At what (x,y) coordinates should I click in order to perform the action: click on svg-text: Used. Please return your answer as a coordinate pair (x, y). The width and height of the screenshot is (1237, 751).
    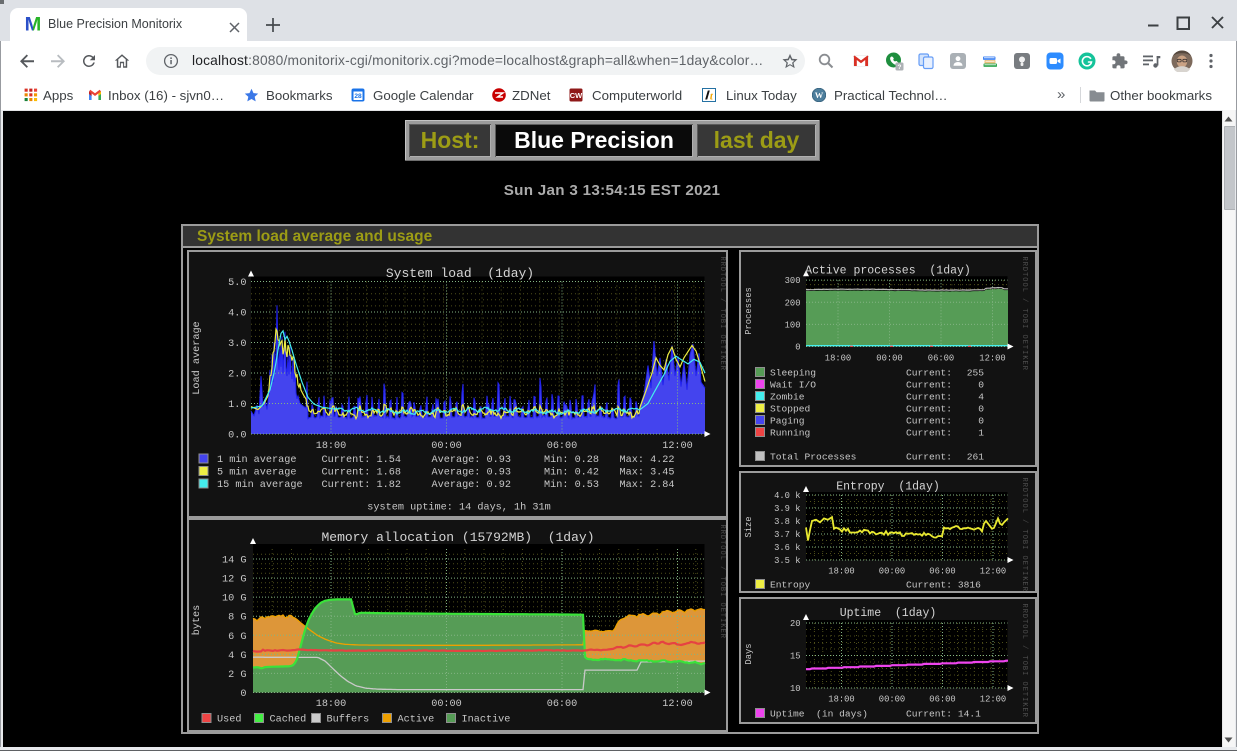
    Looking at the image, I should click on (229, 720).